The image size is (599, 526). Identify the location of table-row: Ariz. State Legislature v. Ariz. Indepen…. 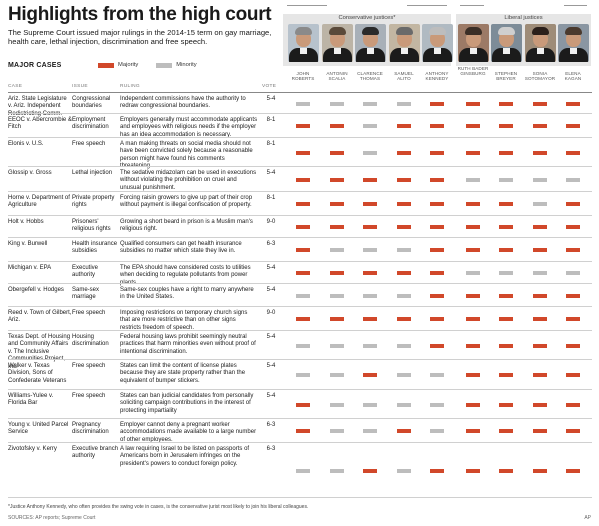
(300, 105).